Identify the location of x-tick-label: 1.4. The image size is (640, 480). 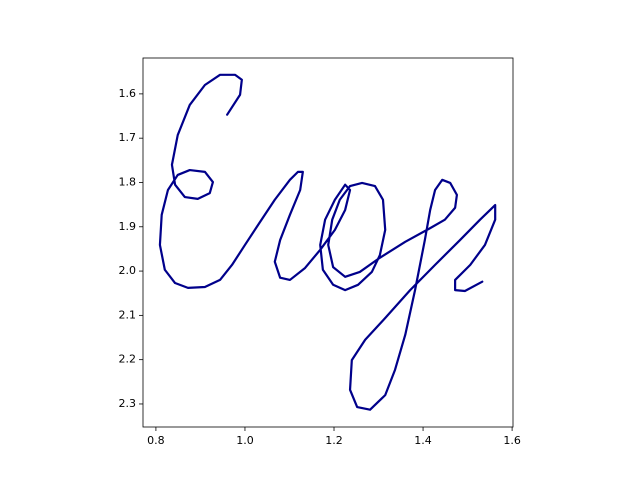
(423, 440).